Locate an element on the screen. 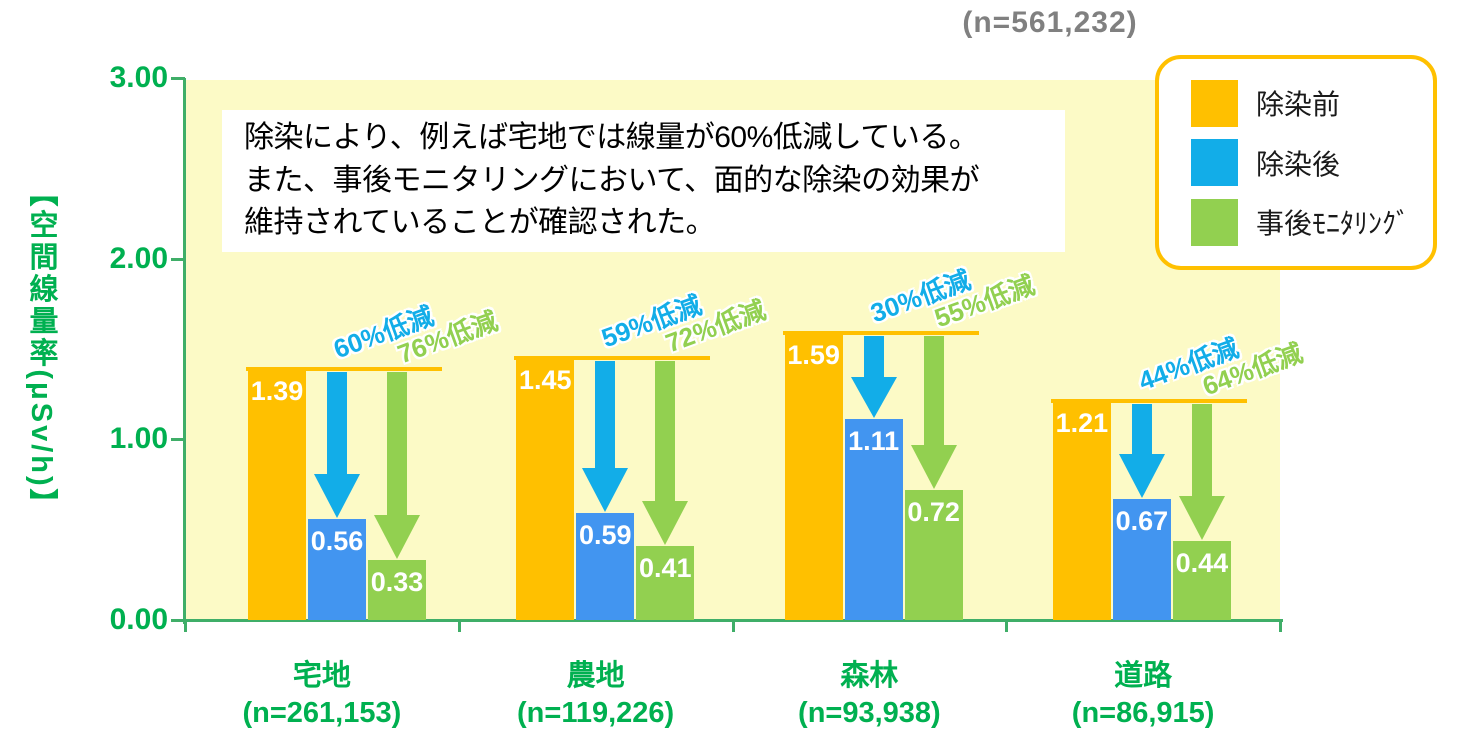 The image size is (1470, 750). category-count-label-forest: (n=93,938) is located at coordinates (869, 713).